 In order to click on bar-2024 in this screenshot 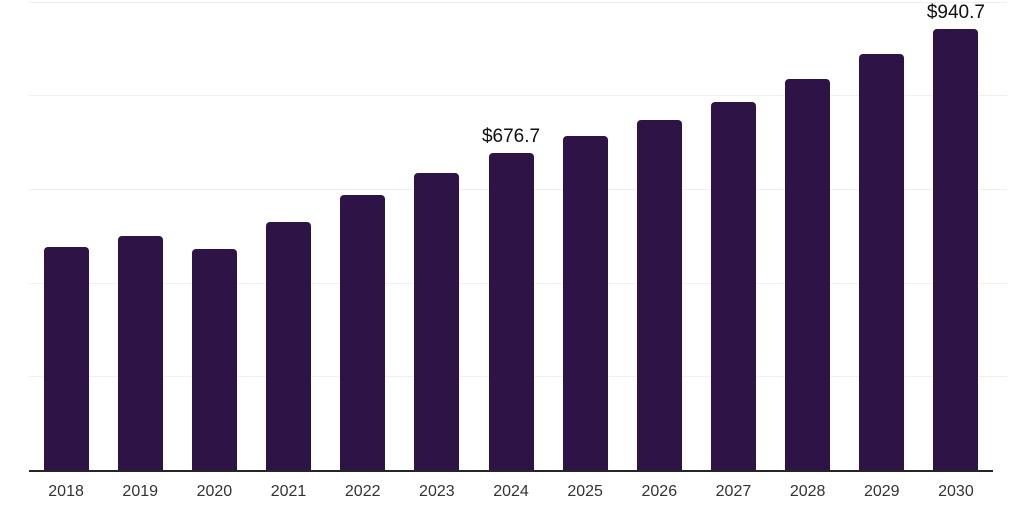, I will do `click(511, 311)`.